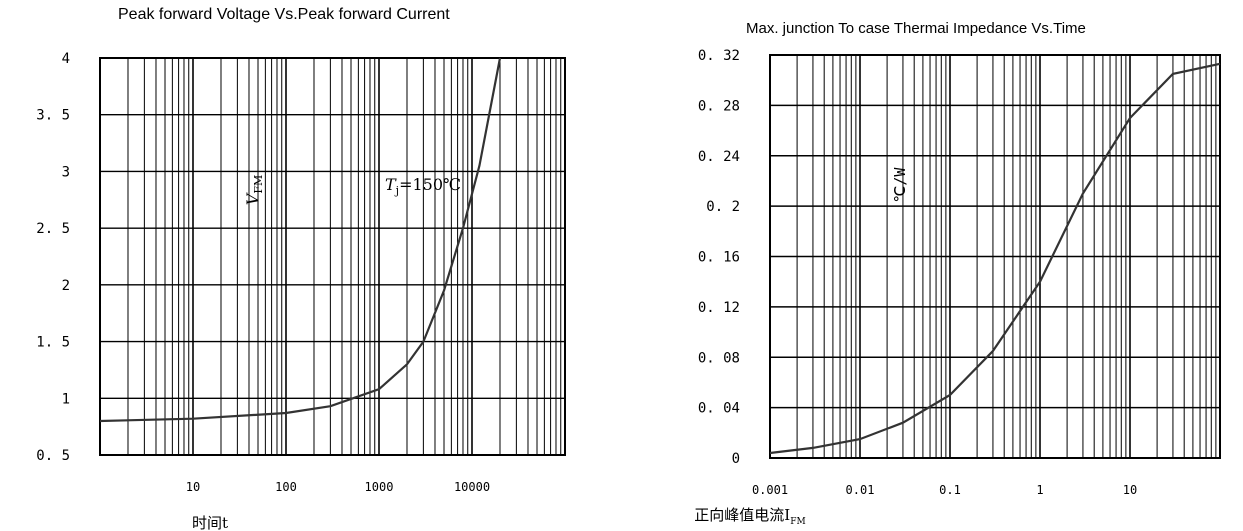  I want to click on y-tick-label: 0. 24, so click(719, 157).